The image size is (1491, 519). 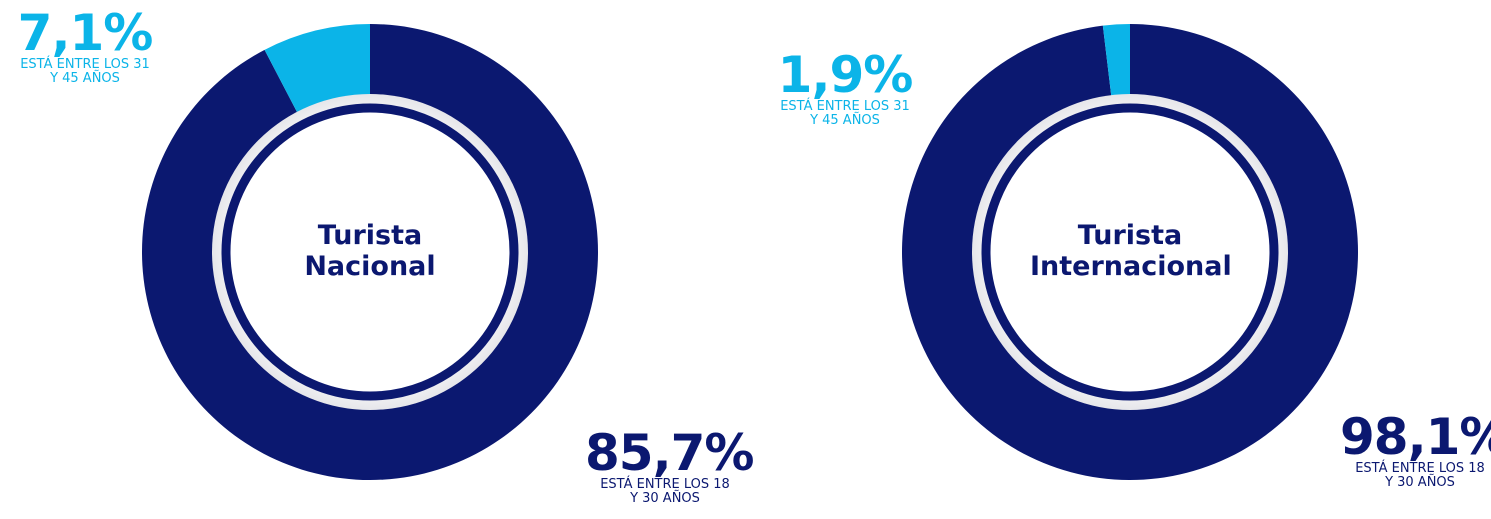 I want to click on value-label: 98,1%, so click(x=1415, y=437).